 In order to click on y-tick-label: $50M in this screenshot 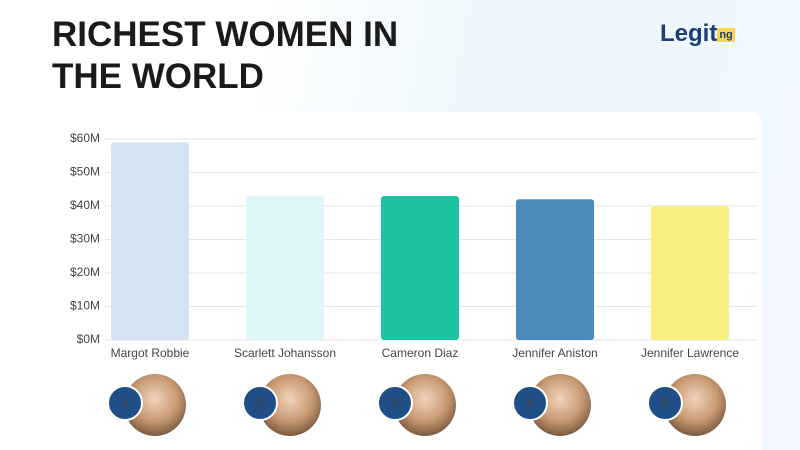, I will do `click(85, 172)`.